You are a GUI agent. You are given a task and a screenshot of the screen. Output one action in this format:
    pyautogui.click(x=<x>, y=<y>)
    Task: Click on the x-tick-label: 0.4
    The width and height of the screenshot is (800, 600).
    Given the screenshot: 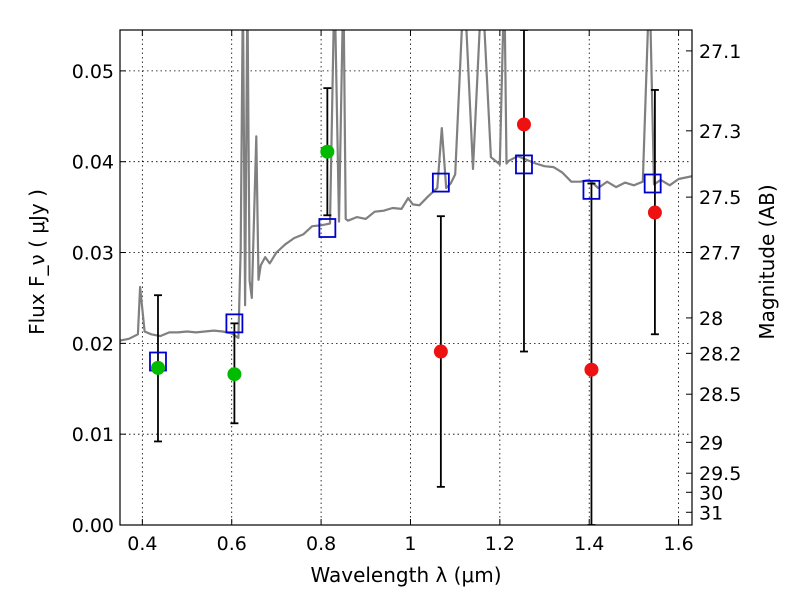 What is the action you would take?
    pyautogui.click(x=142, y=544)
    